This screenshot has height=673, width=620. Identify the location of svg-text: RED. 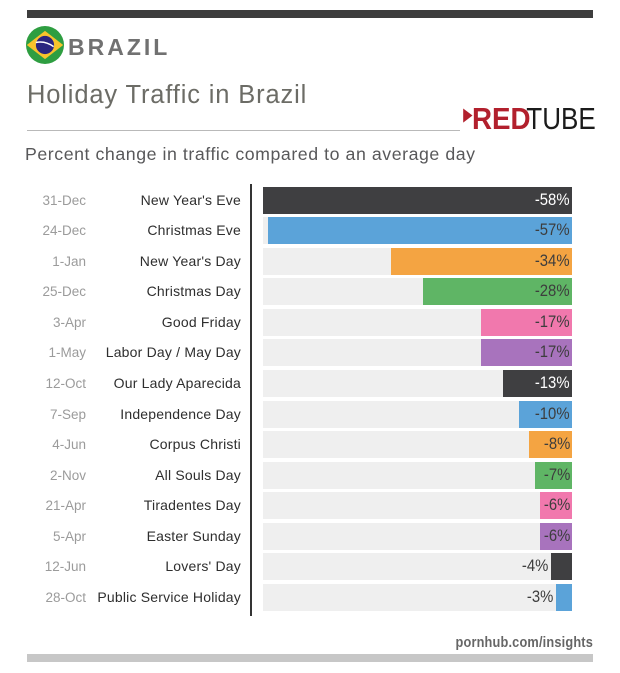
(501, 118).